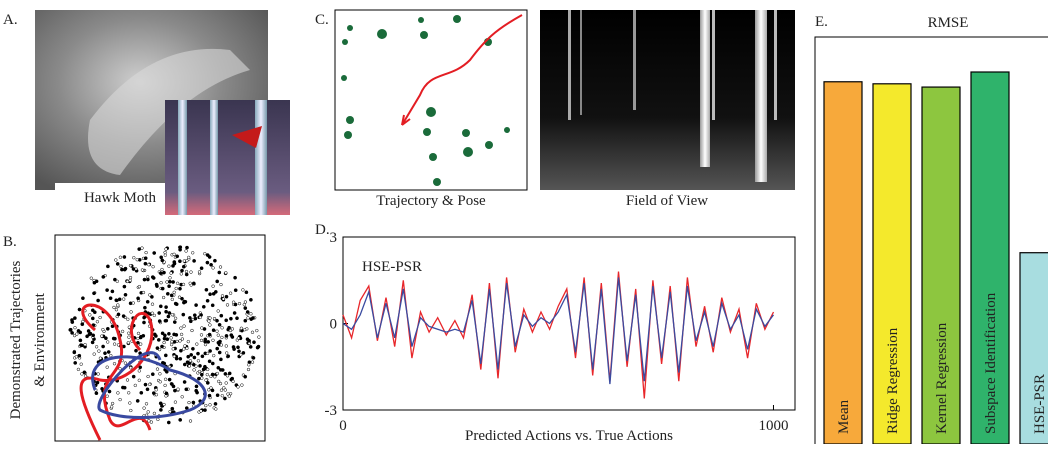 This screenshot has width=1048, height=449. What do you see at coordinates (942, 378) in the screenshot?
I see `bar-label: Kernel Regression` at bounding box center [942, 378].